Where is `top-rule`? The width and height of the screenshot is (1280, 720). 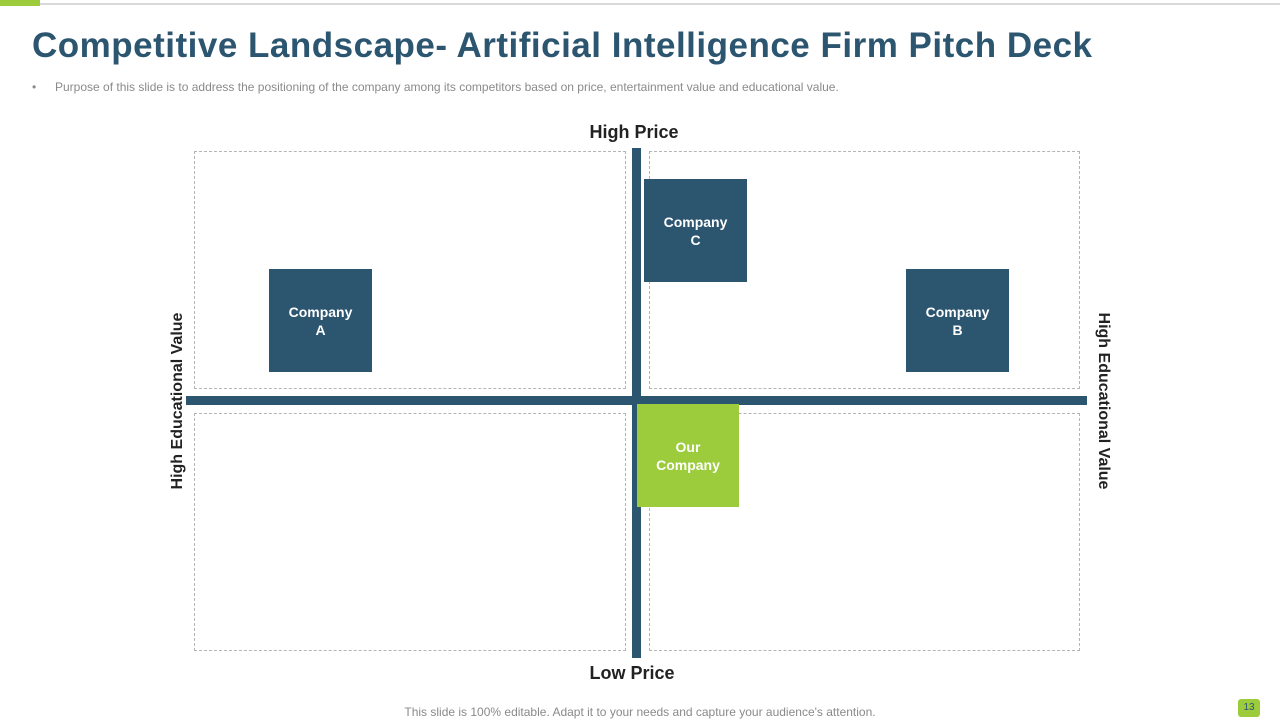
top-rule is located at coordinates (640, 4).